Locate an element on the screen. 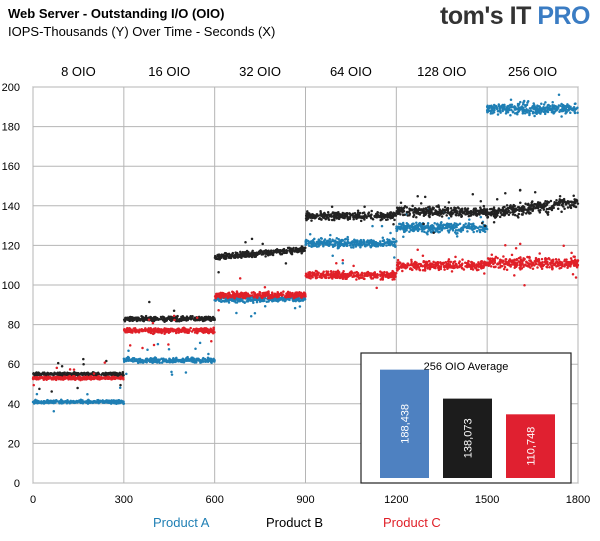  x-tick-label: 0 is located at coordinates (33, 500).